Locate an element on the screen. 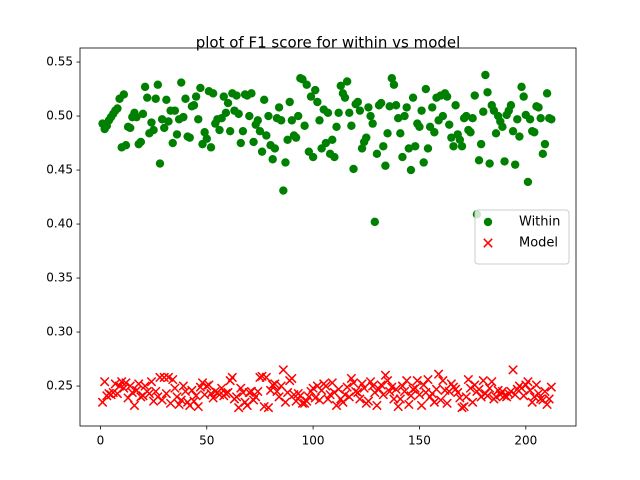  x-tick-label: 200 is located at coordinates (525, 441).